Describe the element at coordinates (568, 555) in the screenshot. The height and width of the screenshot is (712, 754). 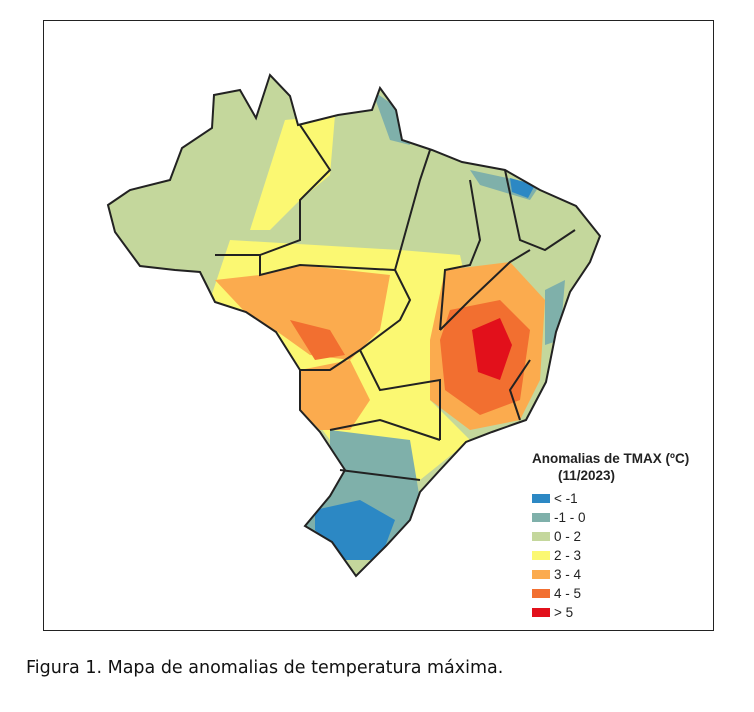
I see `legend-label: 2 - 3` at that location.